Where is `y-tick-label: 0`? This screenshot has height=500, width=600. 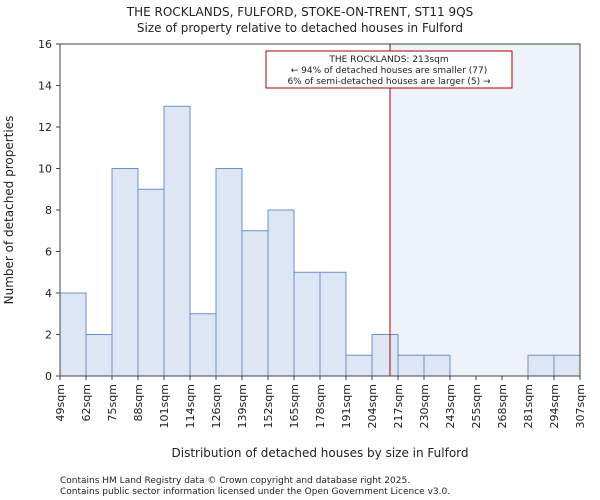
y-tick-label: 0 is located at coordinates (48, 376).